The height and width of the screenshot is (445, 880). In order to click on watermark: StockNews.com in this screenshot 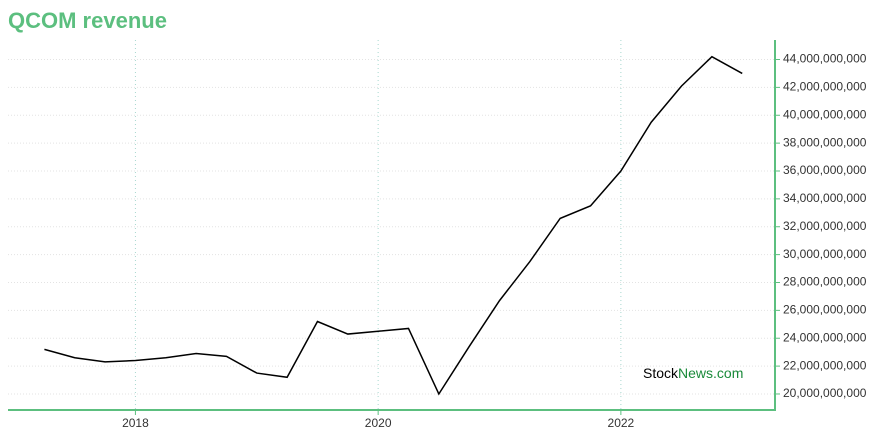, I will do `click(693, 373)`.